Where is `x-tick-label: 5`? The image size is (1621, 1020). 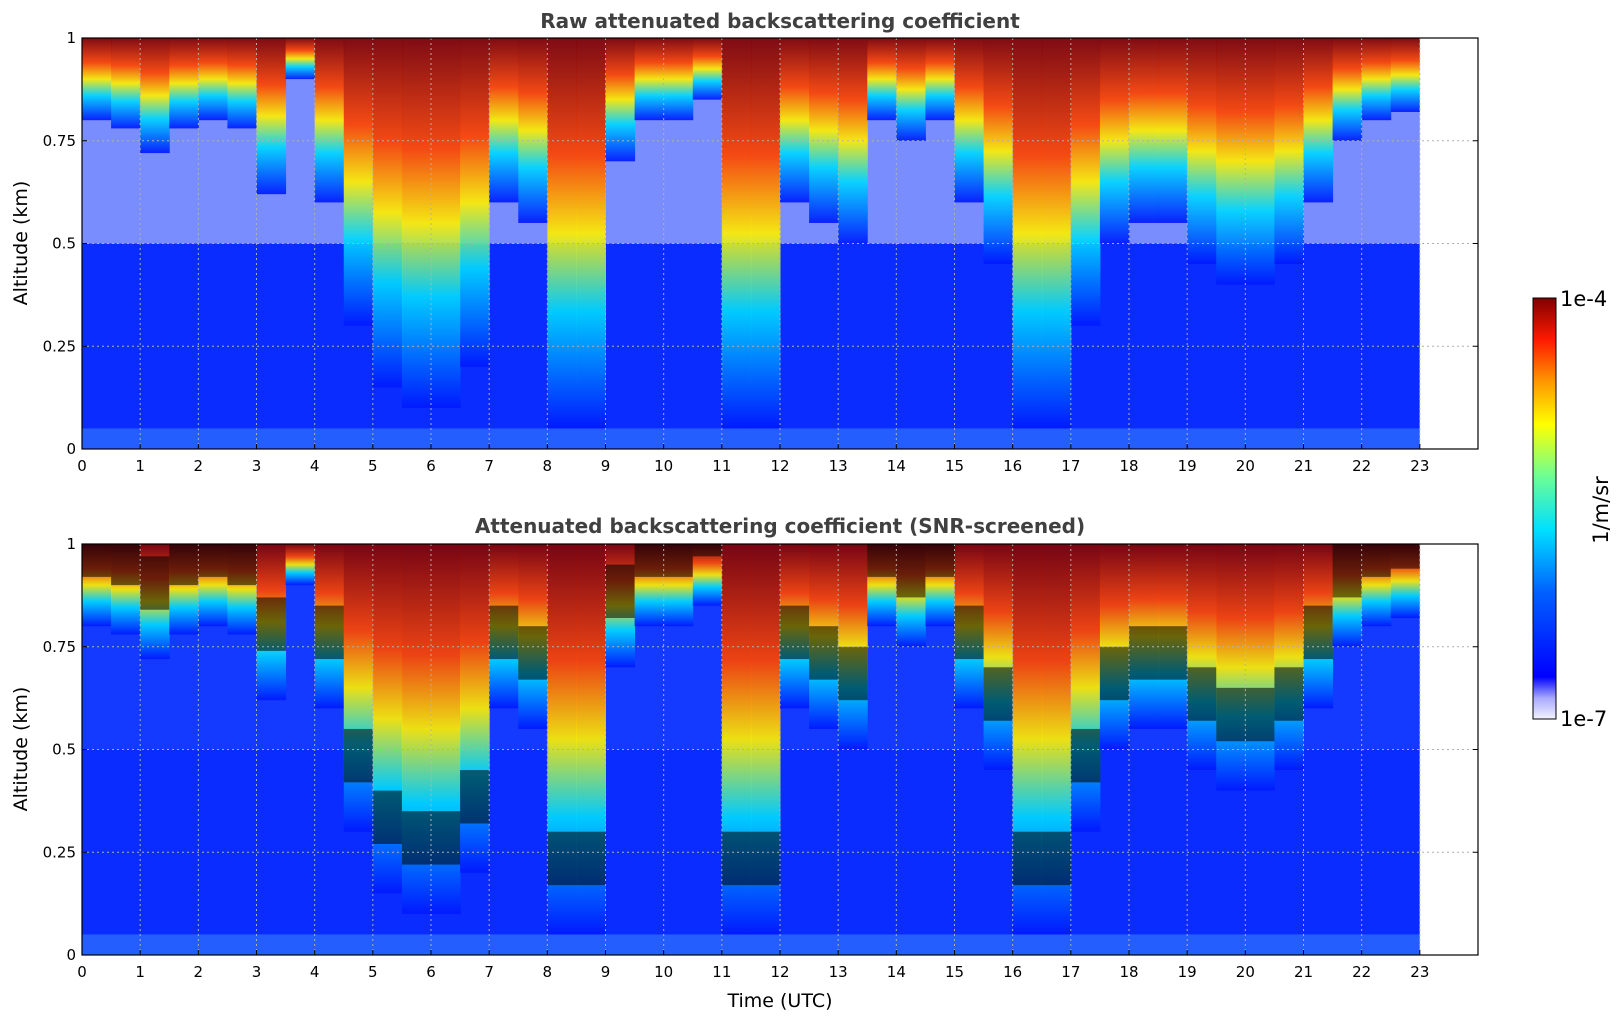 x-tick-label: 5 is located at coordinates (373, 466).